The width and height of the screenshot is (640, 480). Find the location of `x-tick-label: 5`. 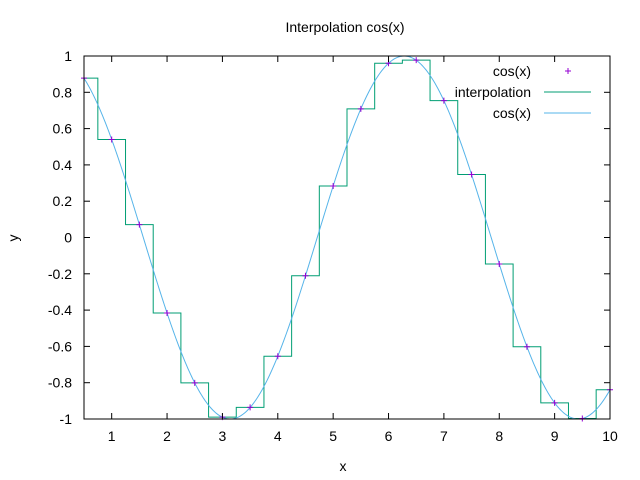

x-tick-label: 5 is located at coordinates (333, 436).